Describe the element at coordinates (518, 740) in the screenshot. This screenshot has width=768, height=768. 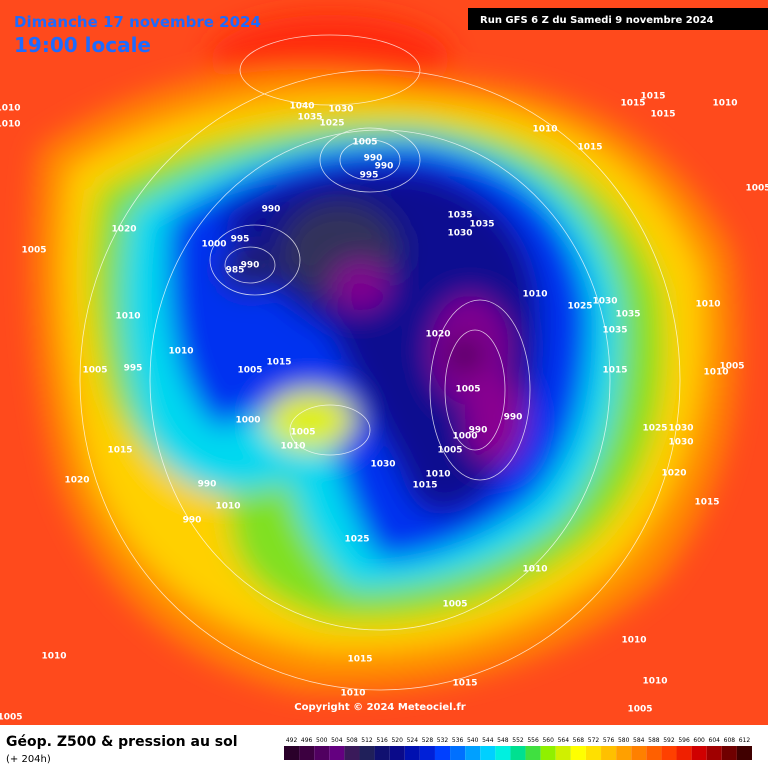
I see `legend-label: 552` at that location.